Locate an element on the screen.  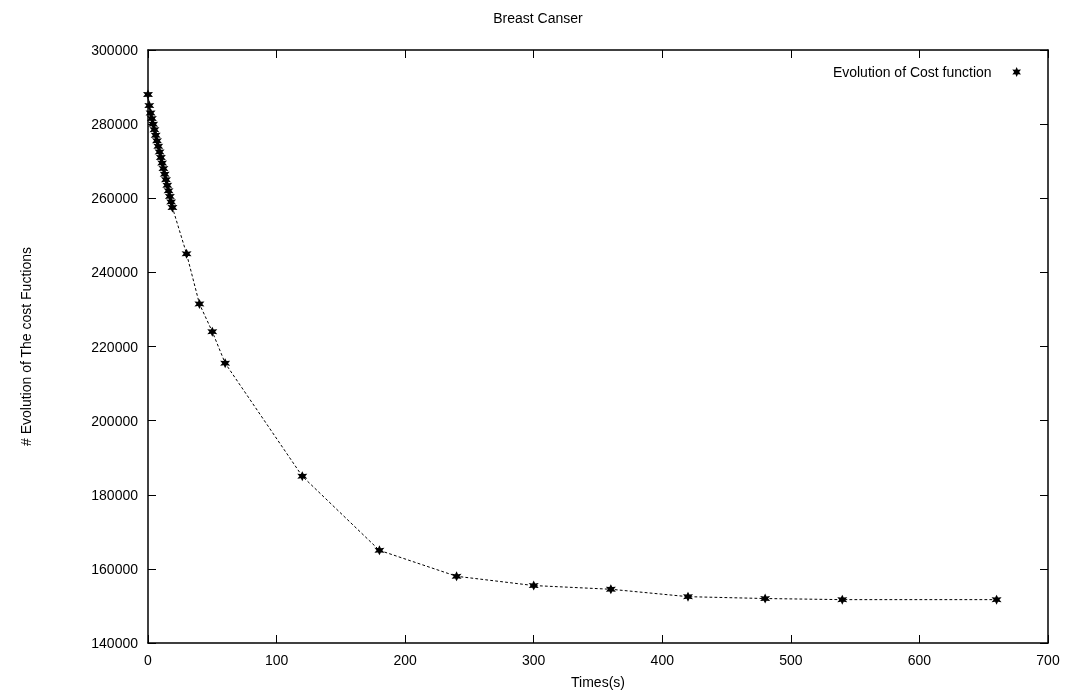
x-axis-title: Times(s) is located at coordinates (598, 682).